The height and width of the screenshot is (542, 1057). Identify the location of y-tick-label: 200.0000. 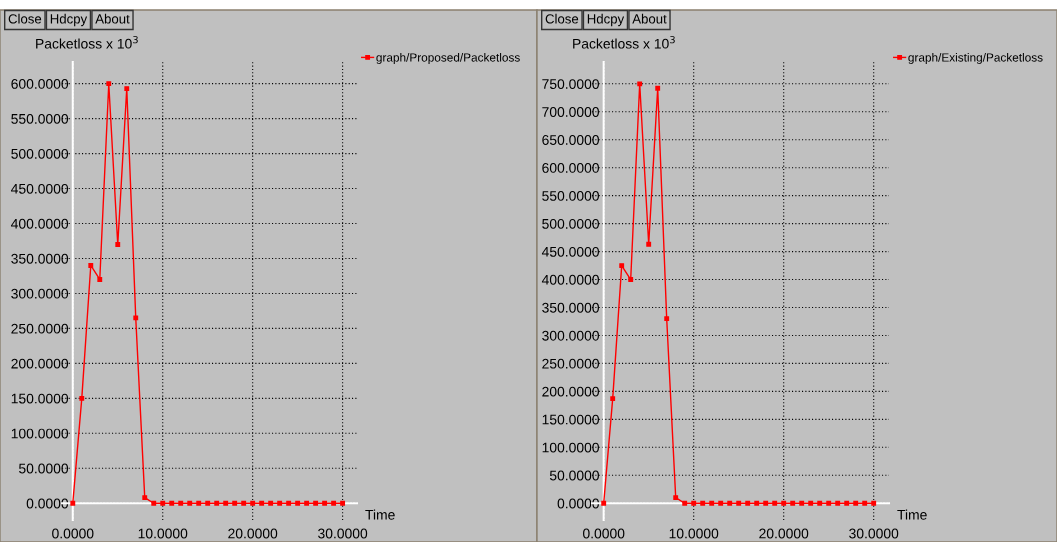
(570, 391).